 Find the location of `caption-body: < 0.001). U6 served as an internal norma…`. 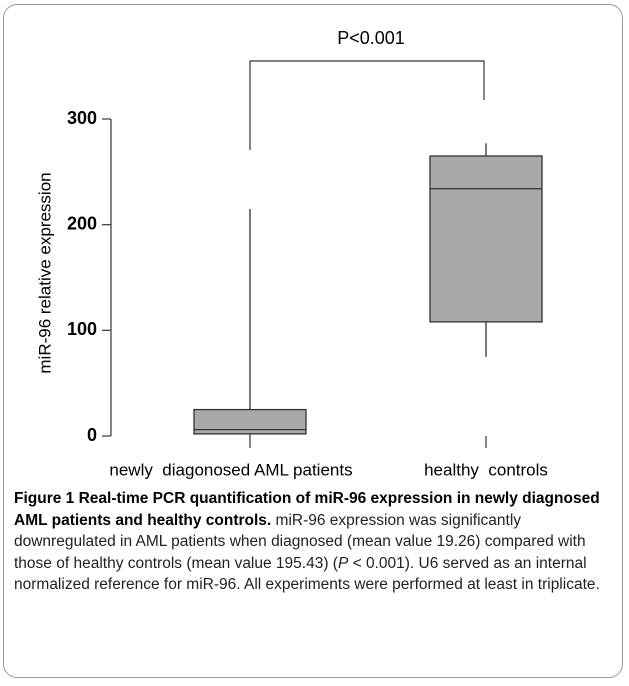

caption-body: < 0.001). U6 served as an internal norma… is located at coordinates (307, 574).